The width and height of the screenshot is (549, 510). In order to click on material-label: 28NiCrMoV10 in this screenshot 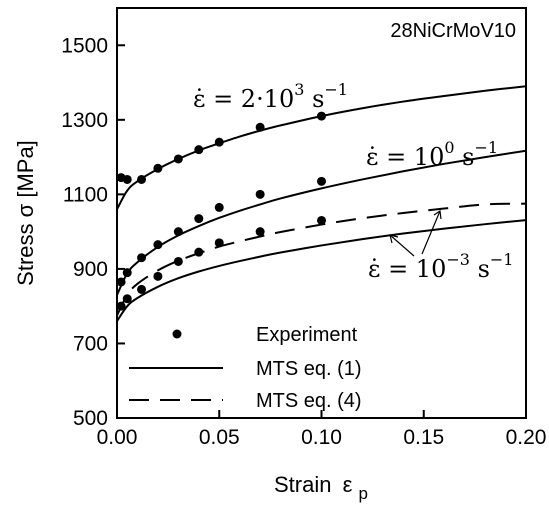, I will do `click(453, 31)`.